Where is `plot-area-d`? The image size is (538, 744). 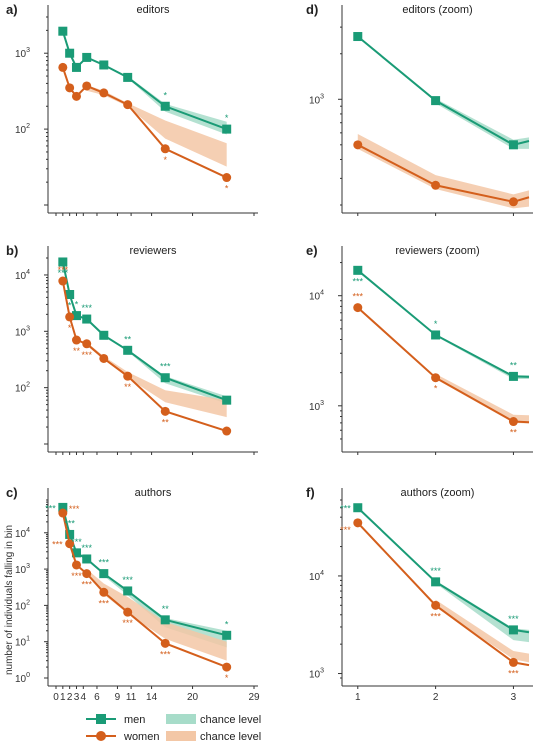 plot-area-d is located at coordinates (441, 120).